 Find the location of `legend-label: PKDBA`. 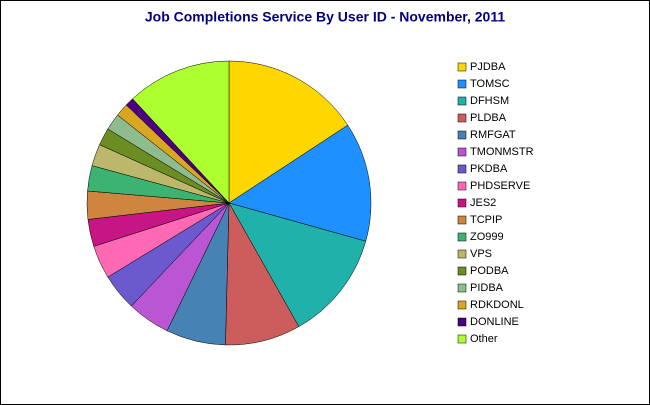

legend-label: PKDBA is located at coordinates (489, 169).